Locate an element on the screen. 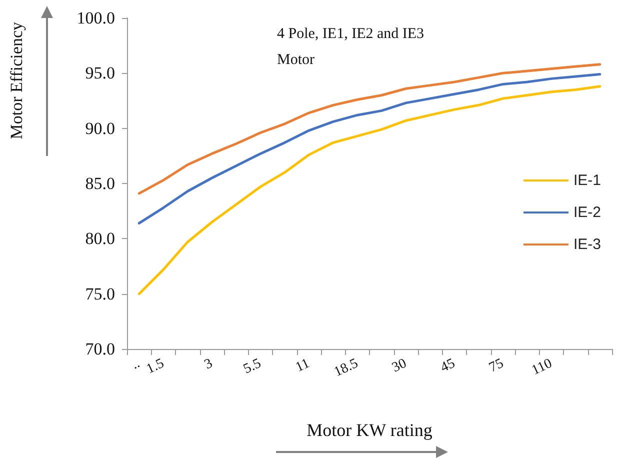 Image resolution: width=618 pixels, height=465 pixels. x-tick-label: 30 is located at coordinates (400, 366).